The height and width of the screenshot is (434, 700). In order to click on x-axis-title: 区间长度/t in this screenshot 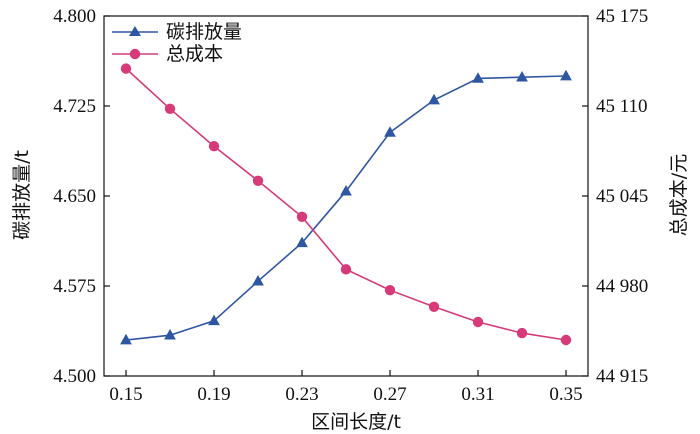, I will do `click(356, 422)`.